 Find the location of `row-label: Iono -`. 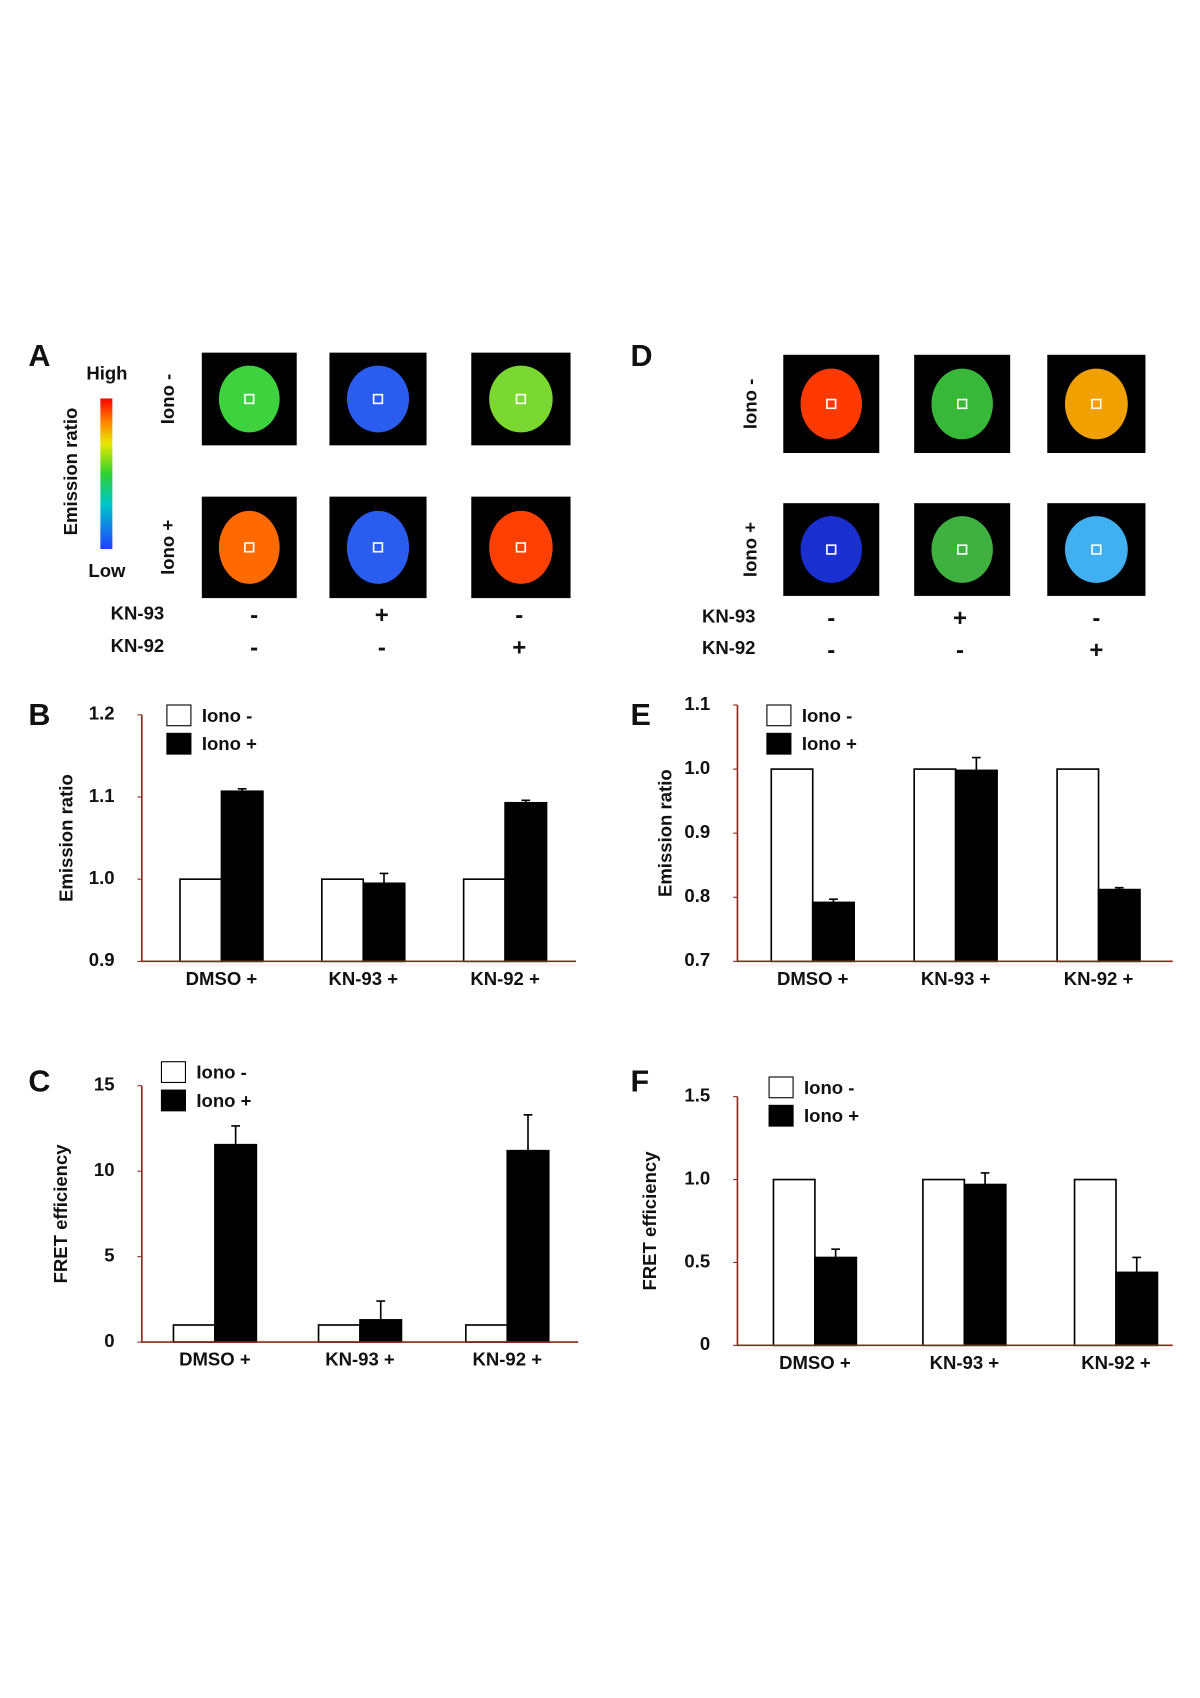

row-label: Iono - is located at coordinates (750, 404).